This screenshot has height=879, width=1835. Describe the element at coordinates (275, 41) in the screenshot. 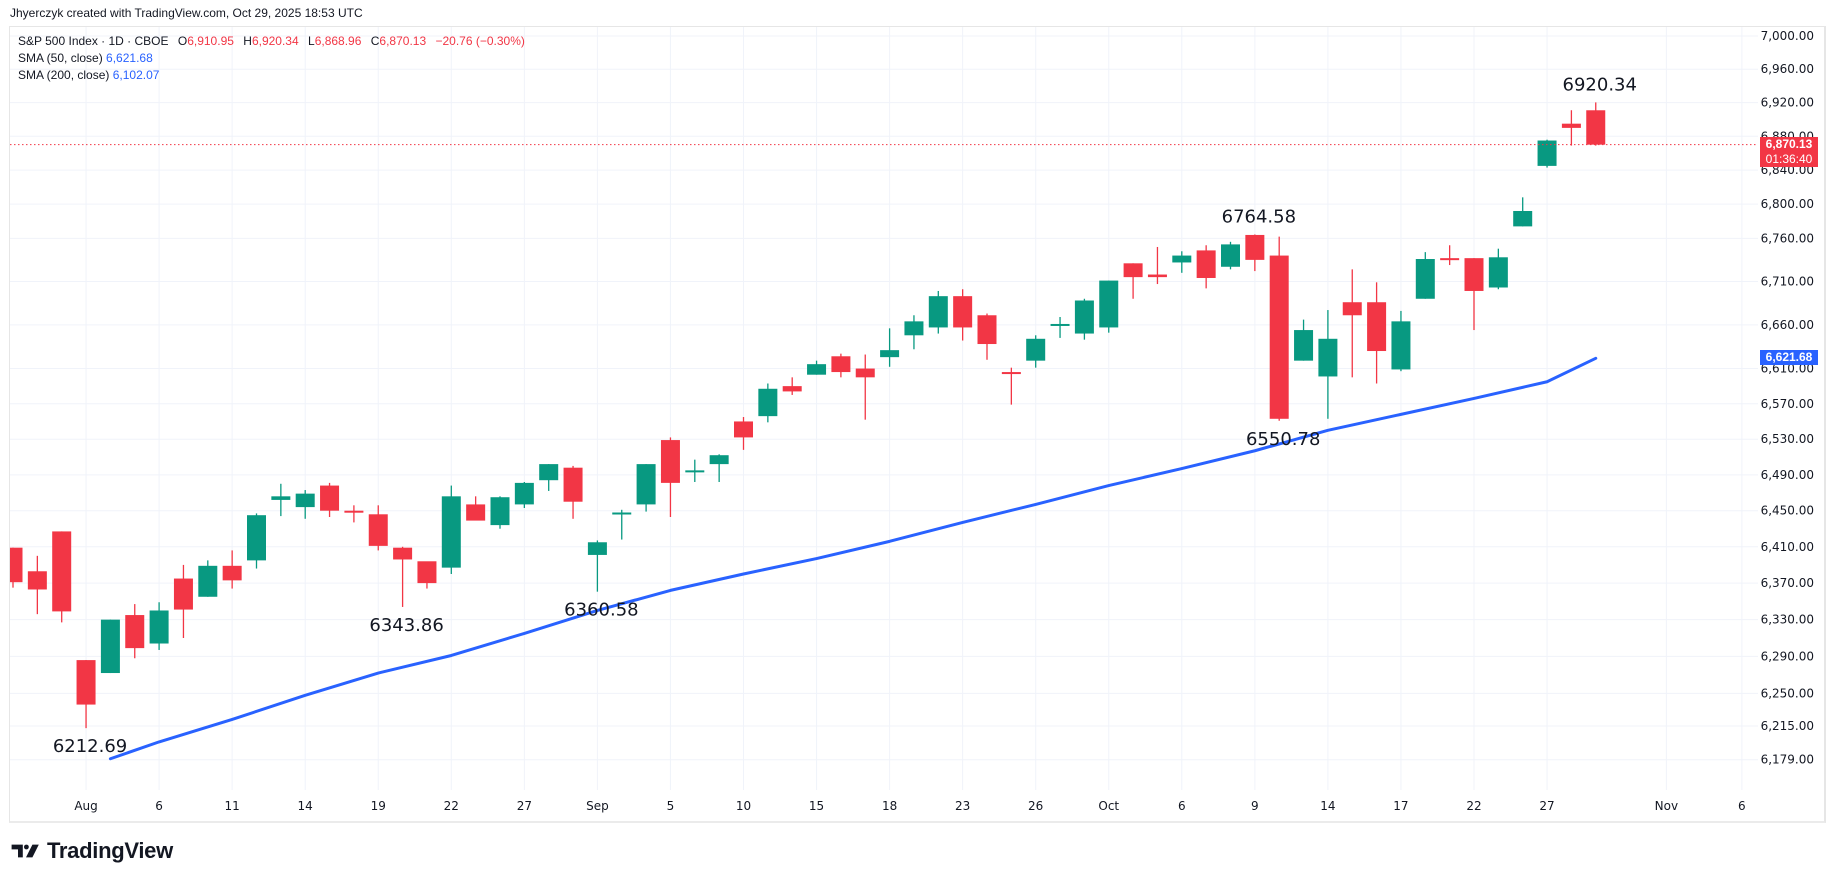

I see `high-value: 6,920.34` at that location.